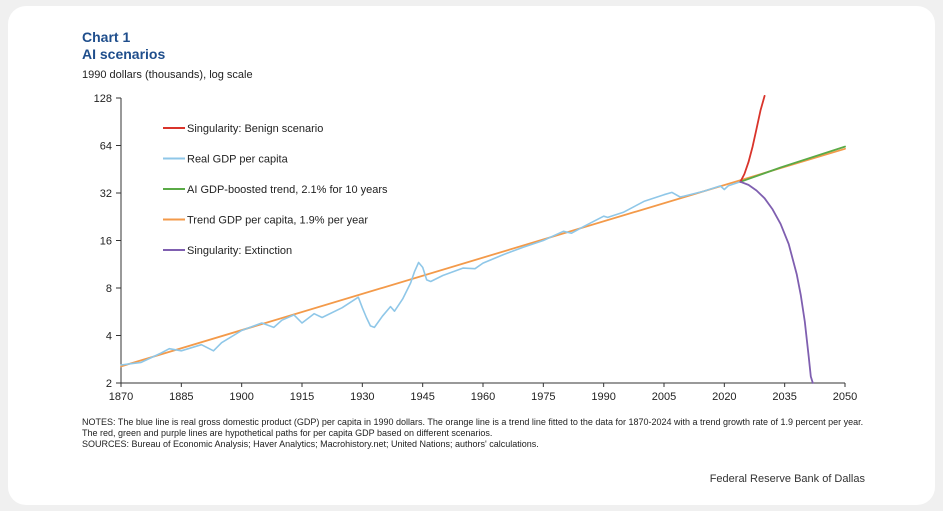 This screenshot has width=943, height=511. What do you see at coordinates (241, 397) in the screenshot?
I see `x-tick-label: 1900` at bounding box center [241, 397].